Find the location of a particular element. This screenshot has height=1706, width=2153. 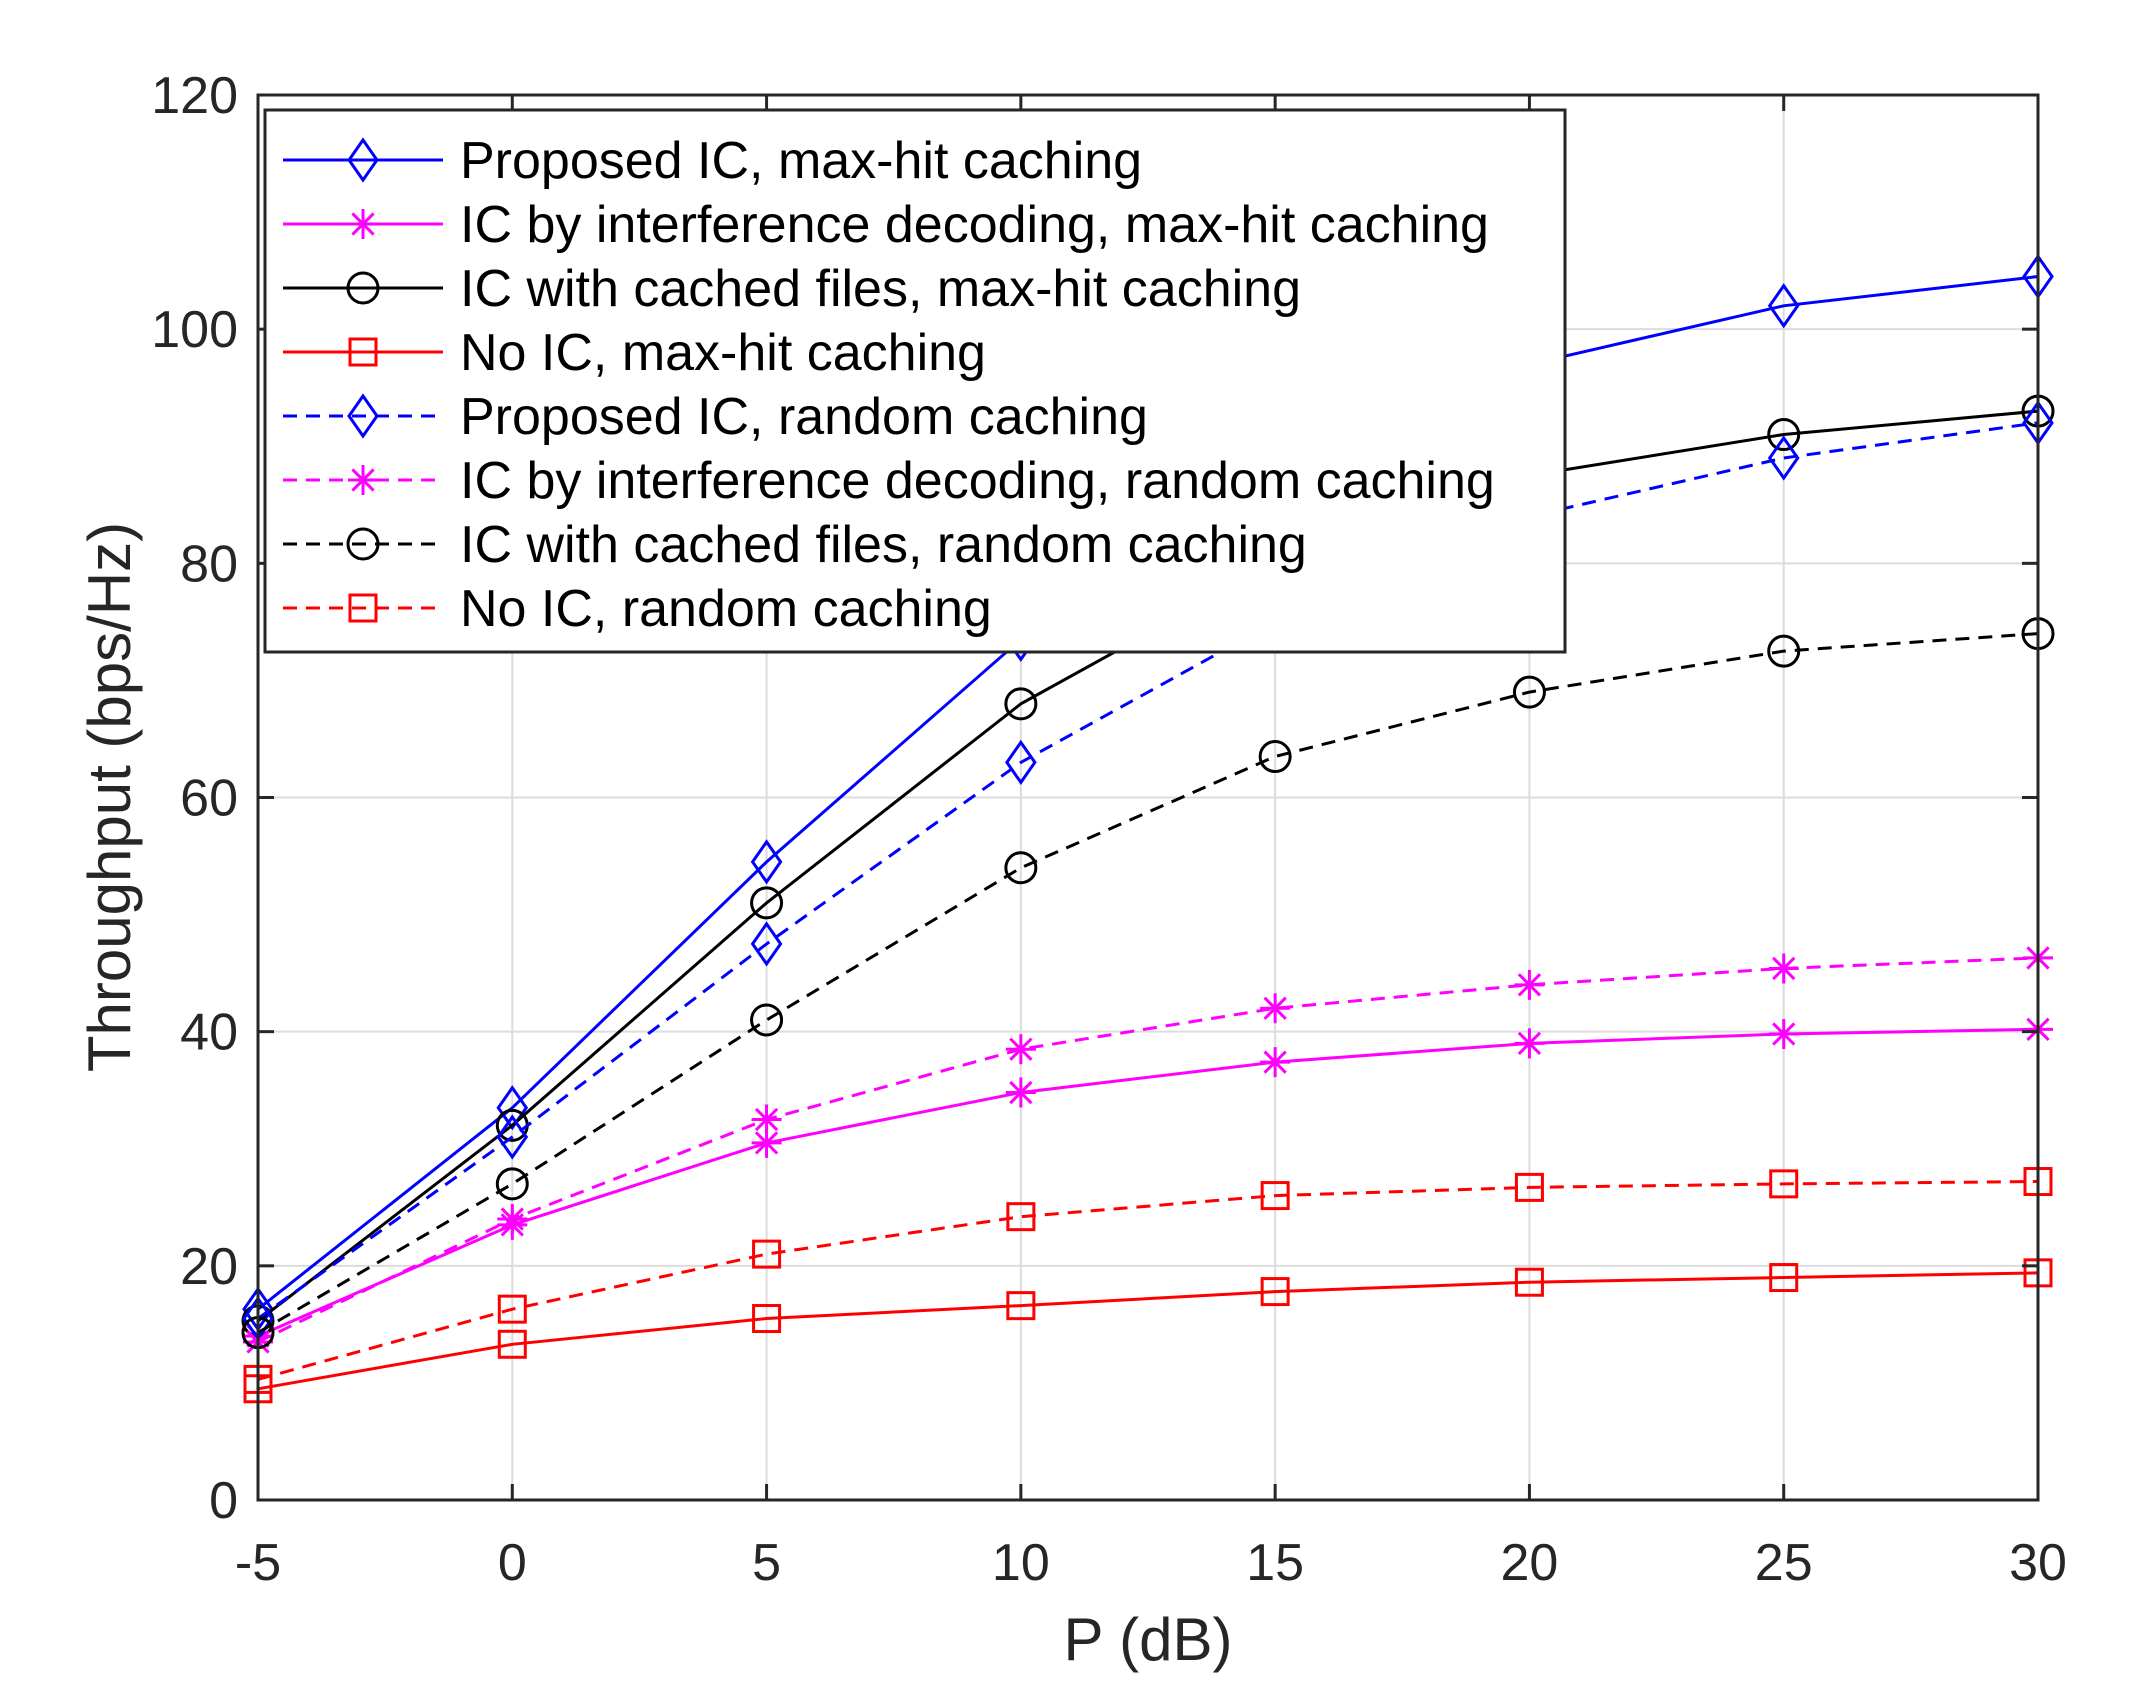

legend-label: Proposed IC, random caching is located at coordinates (804, 417).